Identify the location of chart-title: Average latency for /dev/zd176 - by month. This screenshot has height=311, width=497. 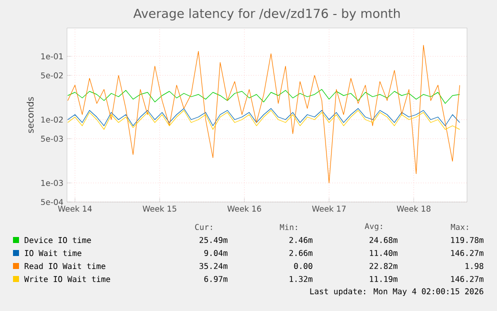
(266, 14).